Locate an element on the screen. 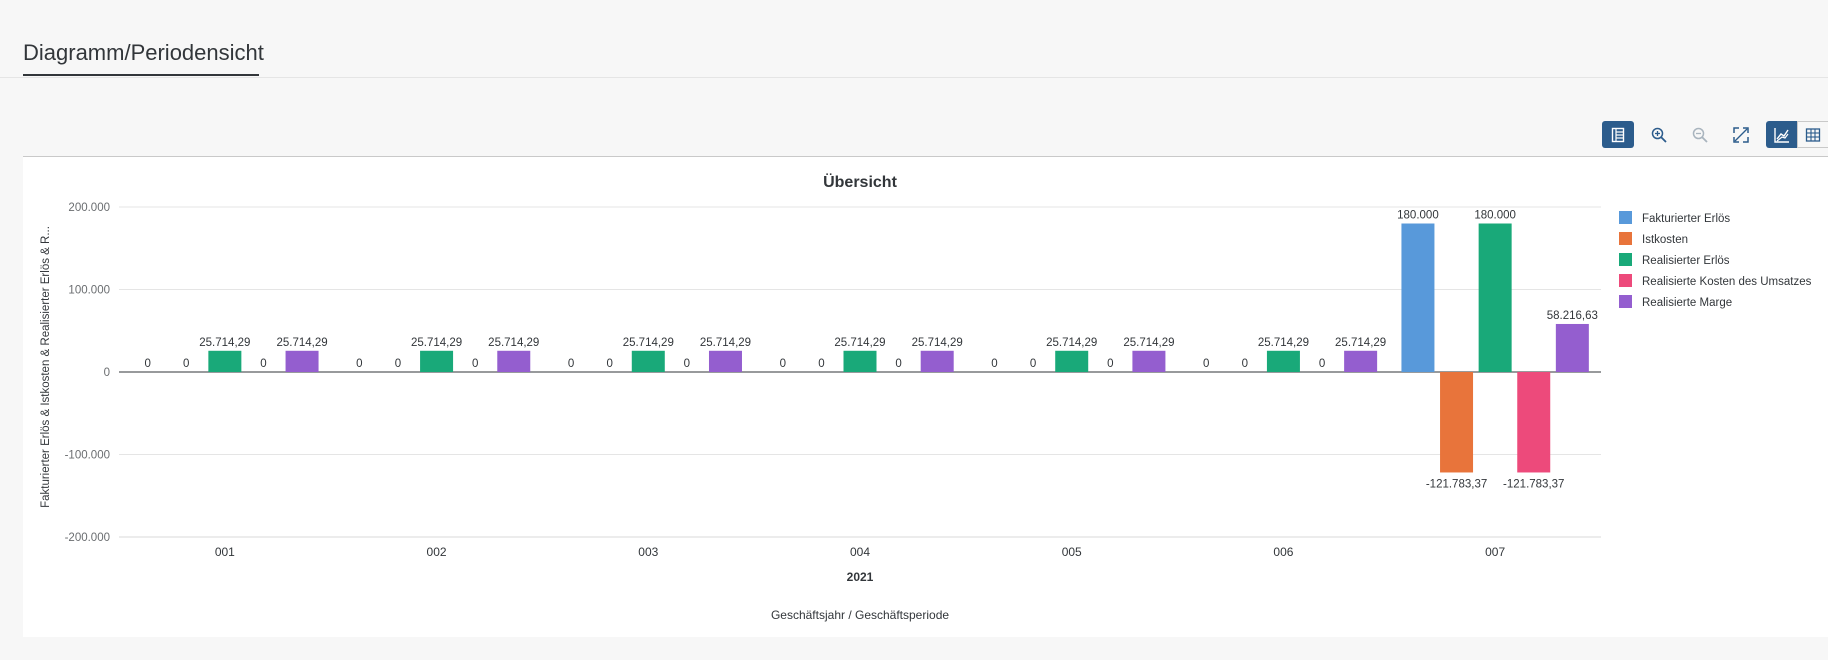 The image size is (1828, 660). table-details-icon is located at coordinates (1618, 134).